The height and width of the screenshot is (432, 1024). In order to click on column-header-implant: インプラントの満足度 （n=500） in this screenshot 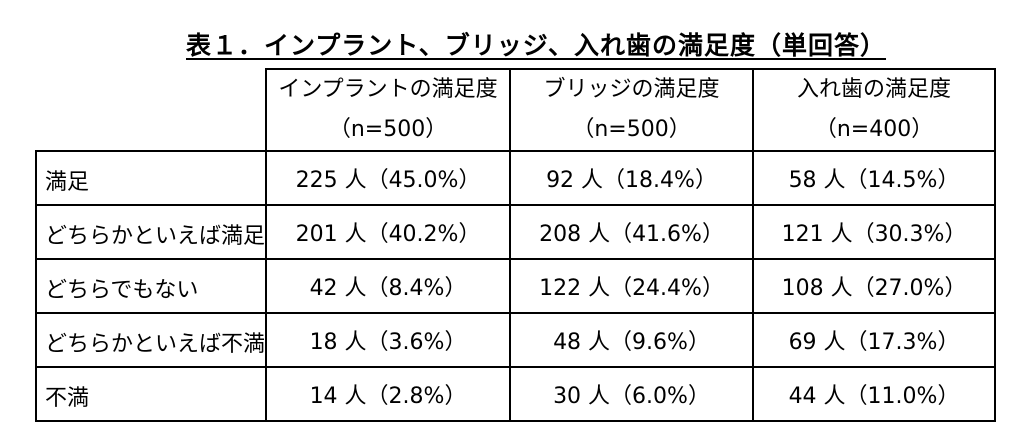, I will do `click(388, 110)`.